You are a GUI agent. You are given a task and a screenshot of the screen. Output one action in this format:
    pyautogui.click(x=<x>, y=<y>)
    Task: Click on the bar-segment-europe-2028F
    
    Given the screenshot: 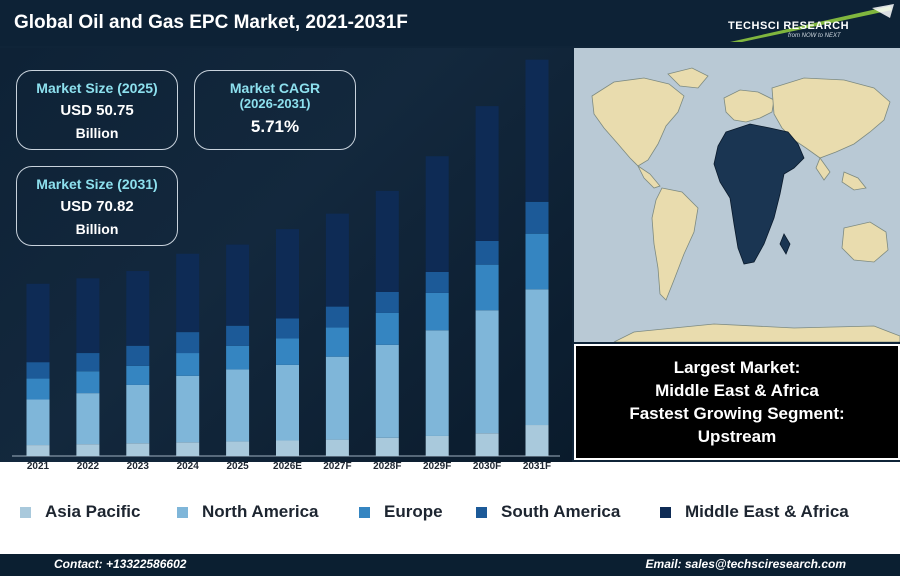 What is the action you would take?
    pyautogui.click(x=387, y=328)
    